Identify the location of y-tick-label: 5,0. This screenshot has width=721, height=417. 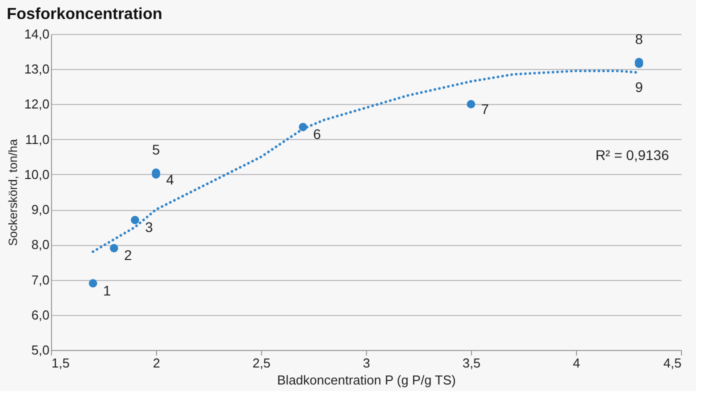
(40, 350).